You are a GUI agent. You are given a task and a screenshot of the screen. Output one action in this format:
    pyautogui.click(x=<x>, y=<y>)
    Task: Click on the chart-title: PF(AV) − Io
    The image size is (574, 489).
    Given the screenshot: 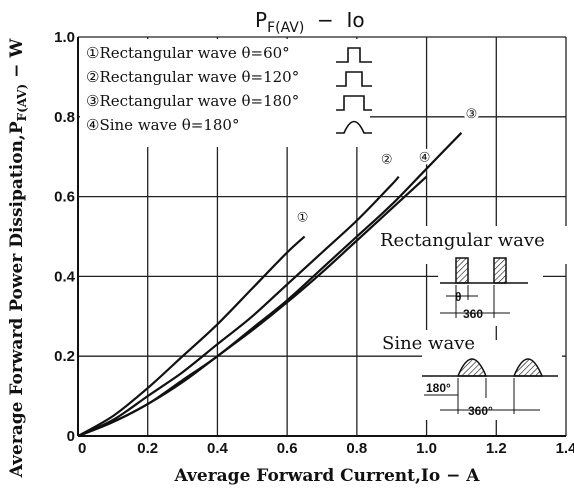 What is the action you would take?
    pyautogui.click(x=310, y=22)
    